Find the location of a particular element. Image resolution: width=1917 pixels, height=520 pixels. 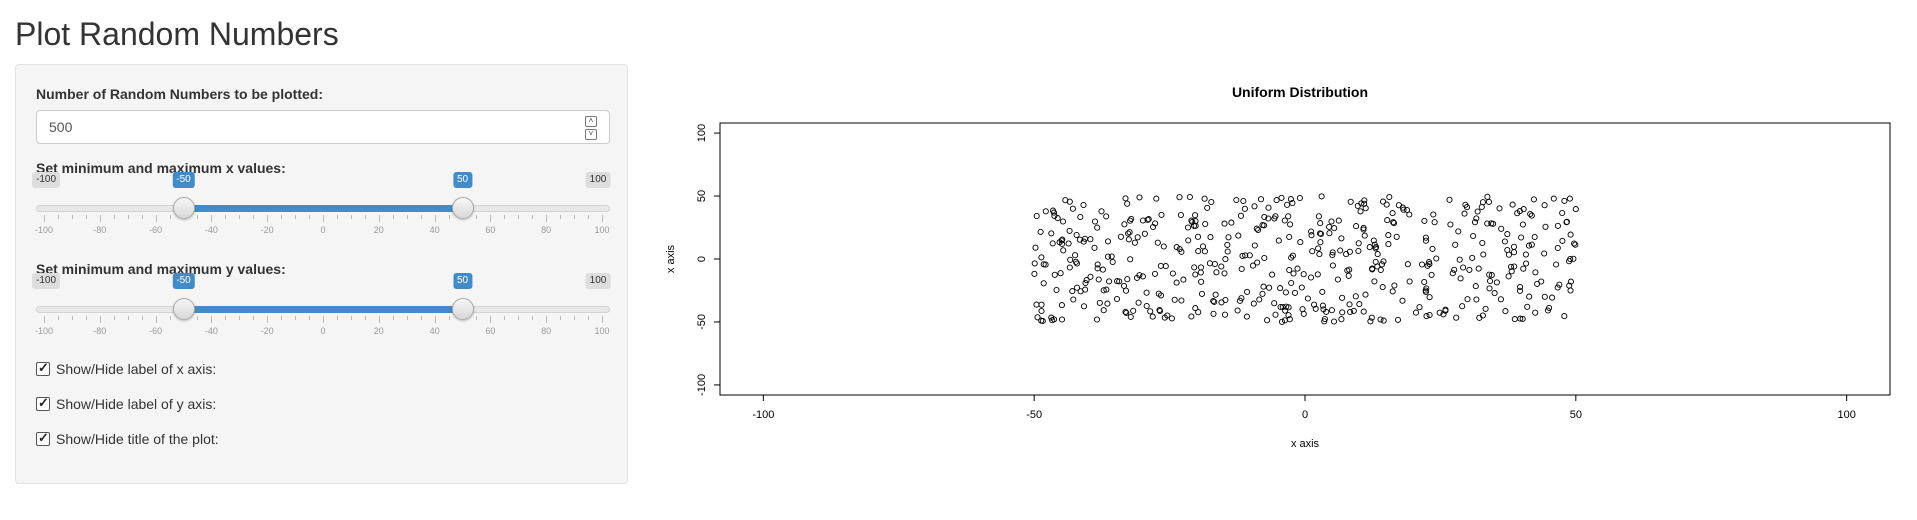

checkbox-title: ✓ Show/Hide title of the plot: is located at coordinates (127, 438).